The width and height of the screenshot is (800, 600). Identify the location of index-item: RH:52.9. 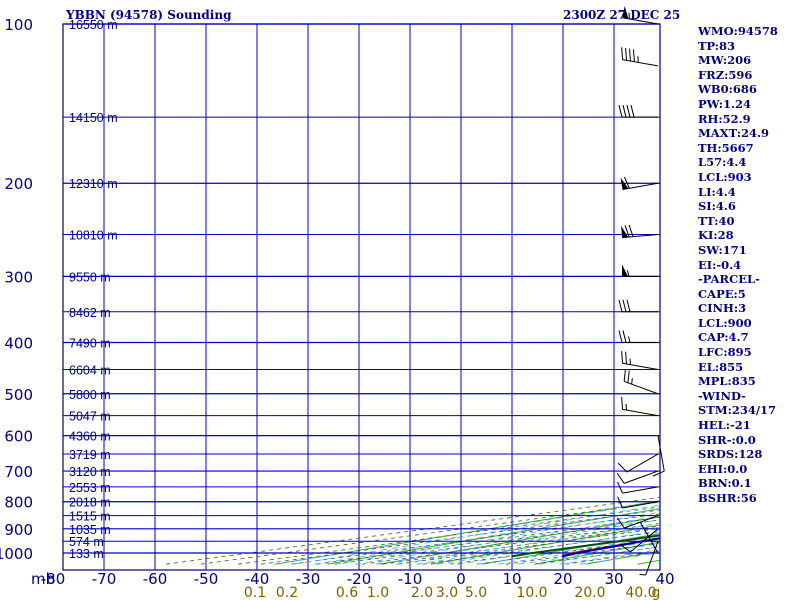
(724, 118).